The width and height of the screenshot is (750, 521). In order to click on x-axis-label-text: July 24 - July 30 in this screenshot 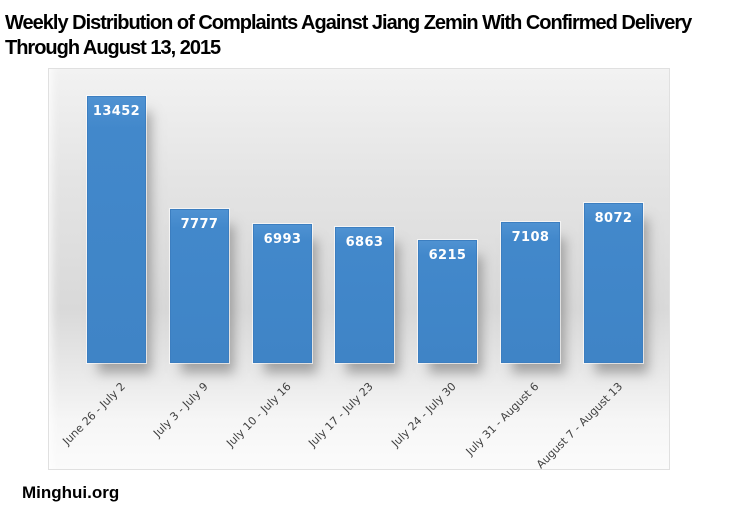, I will do `click(424, 415)`.